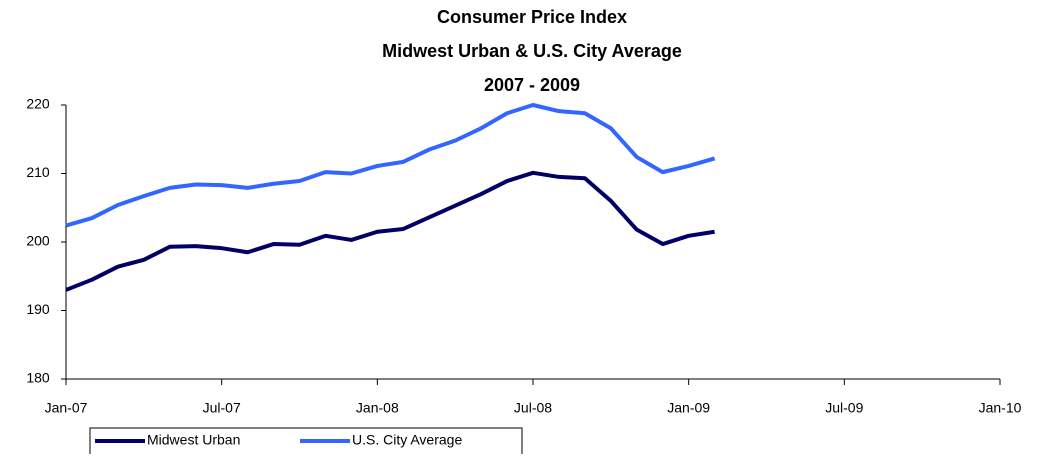 This screenshot has height=459, width=1063. Describe the element at coordinates (532, 17) in the screenshot. I see `chart-title: Consumer Price Index` at that location.